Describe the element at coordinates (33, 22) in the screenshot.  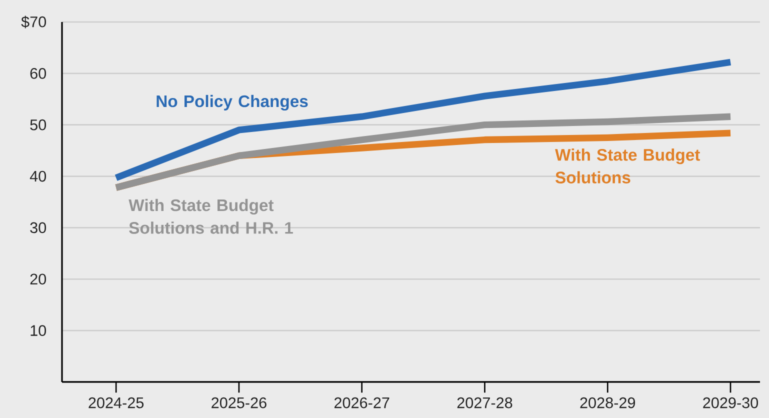
I see `y-tick-label: $70` at that location.